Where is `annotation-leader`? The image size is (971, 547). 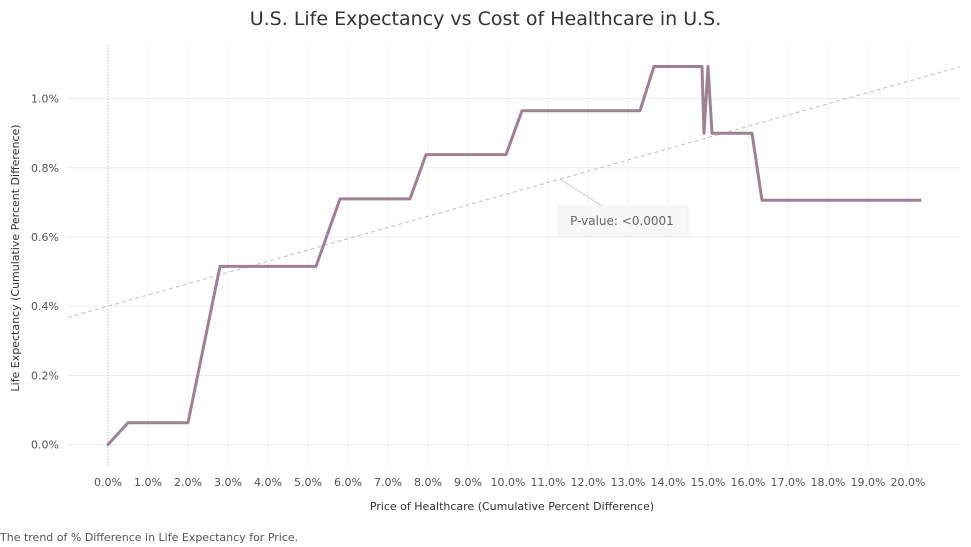 annotation-leader is located at coordinates (582, 193).